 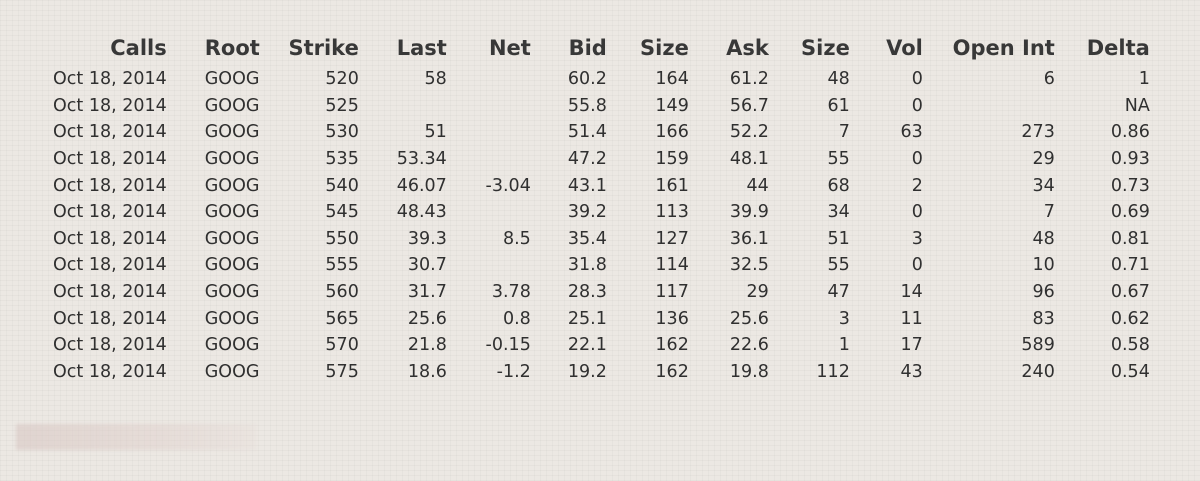 I want to click on delta-cell: NA, so click(x=1137, y=105).